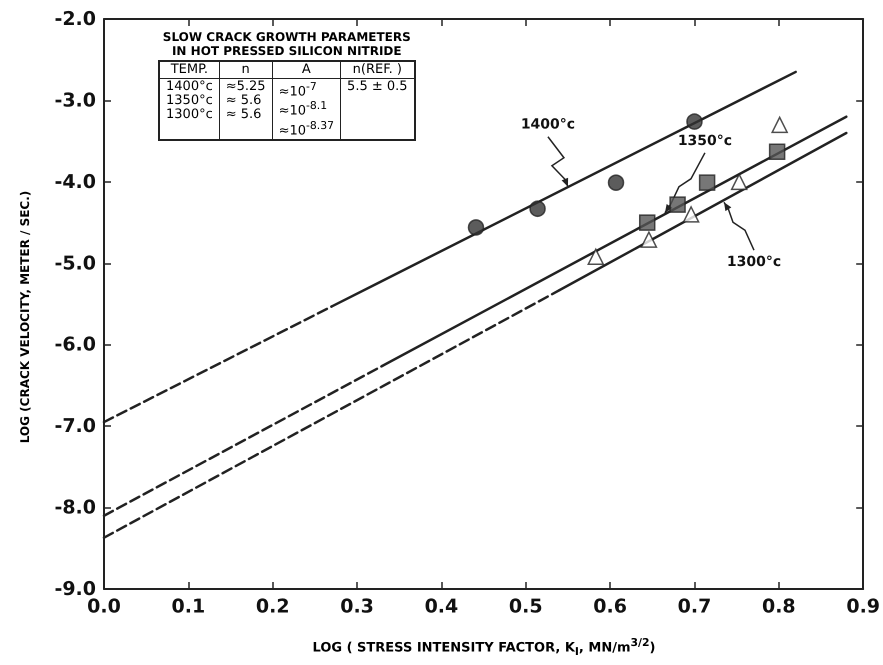  Describe the element at coordinates (484, 647) in the screenshot. I see `x-axis-title: LOG ( STRESS INTENSITY FACTOR, K$_{I}$, MN/m$^{3/2}$)` at that location.